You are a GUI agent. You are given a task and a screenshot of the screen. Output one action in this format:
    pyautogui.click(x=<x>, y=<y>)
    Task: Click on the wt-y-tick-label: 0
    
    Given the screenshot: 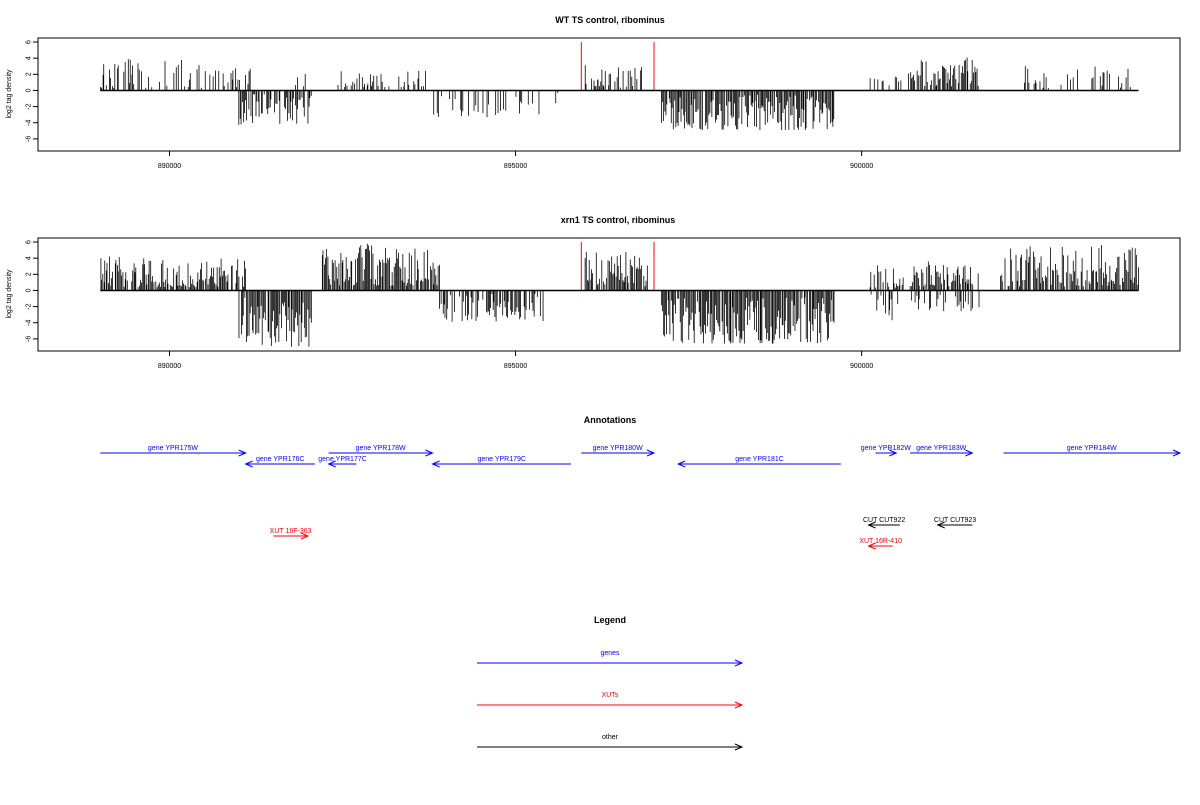 What is the action you would take?
    pyautogui.click(x=29, y=90)
    